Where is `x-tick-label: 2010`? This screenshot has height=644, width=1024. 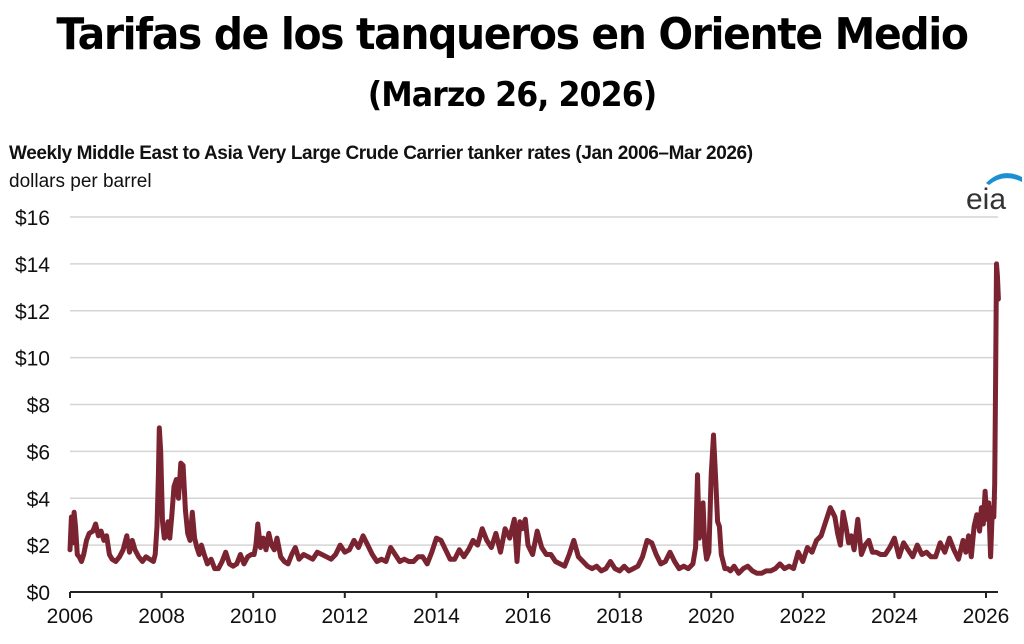
x-tick-label: 2010 is located at coordinates (253, 616).